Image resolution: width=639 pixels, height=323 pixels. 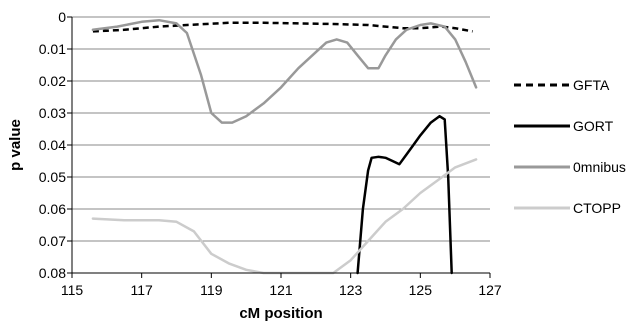 What do you see at coordinates (142, 290) in the screenshot?
I see `x-tick-label: 117` at bounding box center [142, 290].